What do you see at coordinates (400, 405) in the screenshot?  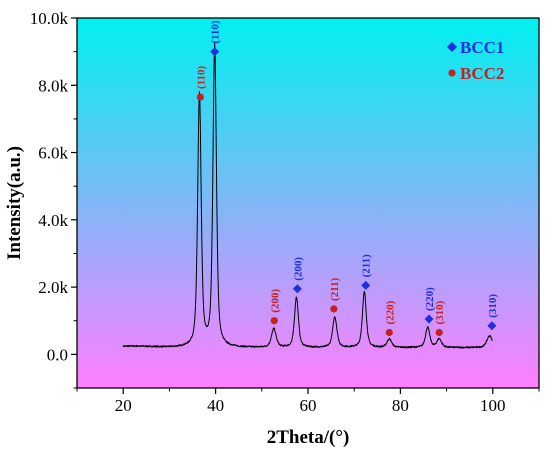 I see `x-tick-label: 80` at bounding box center [400, 405].